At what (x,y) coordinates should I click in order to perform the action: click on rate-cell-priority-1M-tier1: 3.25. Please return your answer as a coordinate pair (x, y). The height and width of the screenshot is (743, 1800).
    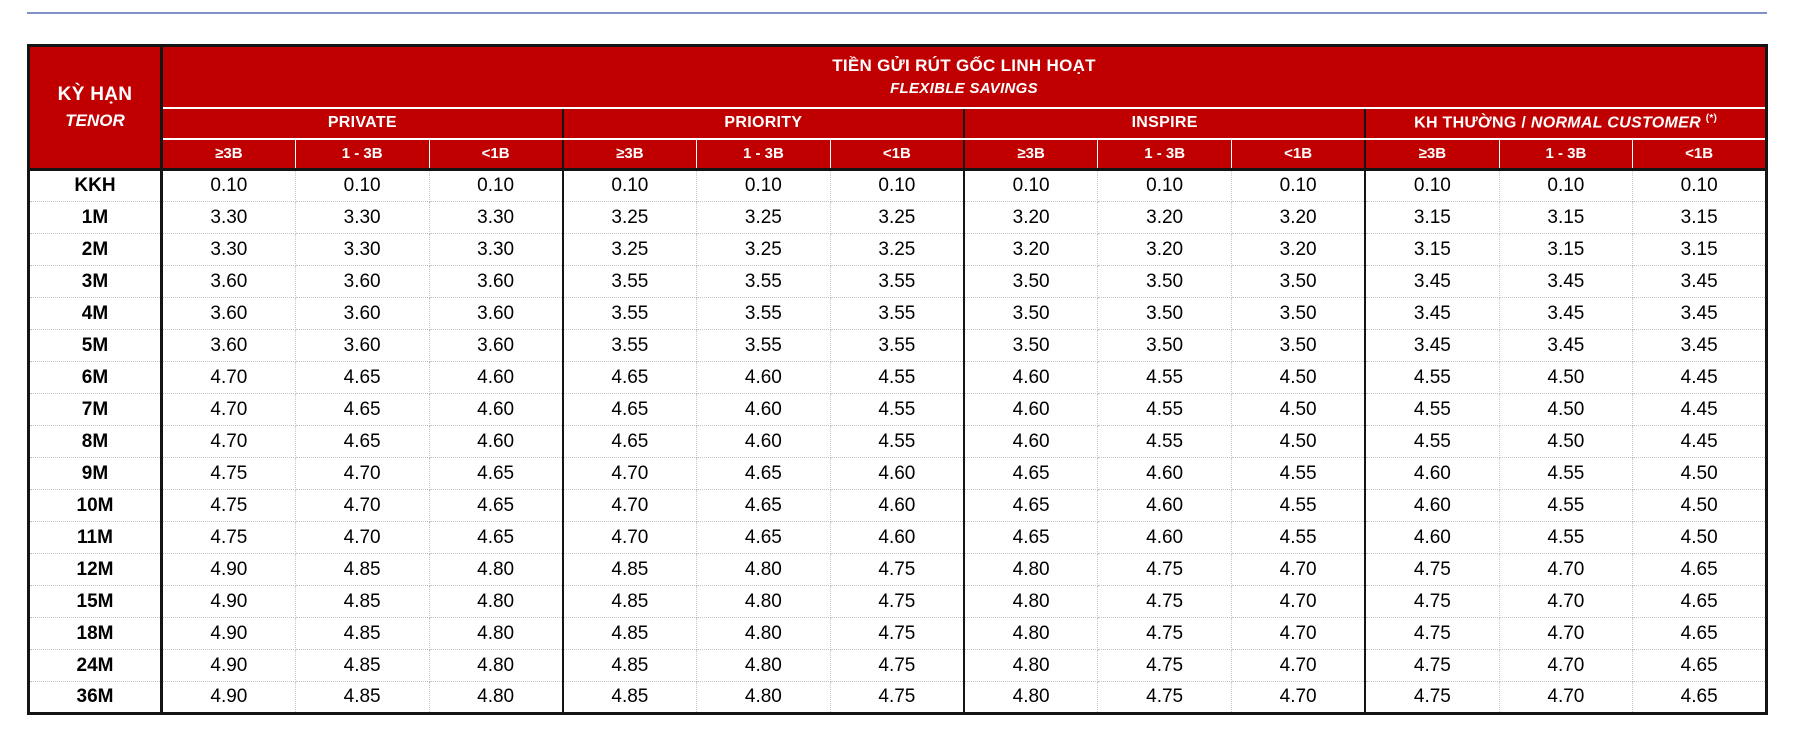
    Looking at the image, I should click on (763, 217).